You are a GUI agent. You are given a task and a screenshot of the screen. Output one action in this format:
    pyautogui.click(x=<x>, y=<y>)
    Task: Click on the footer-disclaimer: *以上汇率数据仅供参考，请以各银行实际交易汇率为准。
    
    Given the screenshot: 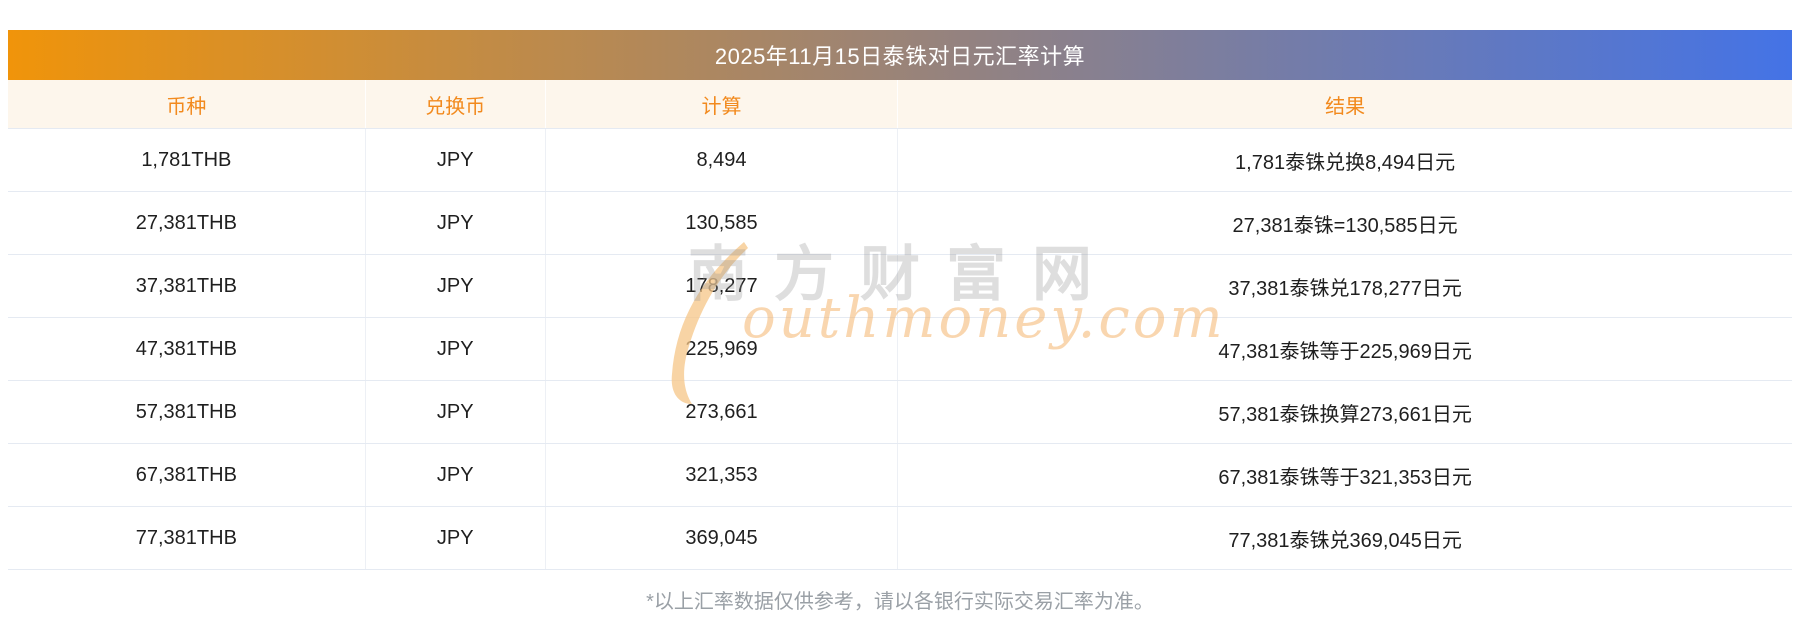 What is the action you would take?
    pyautogui.click(x=900, y=601)
    